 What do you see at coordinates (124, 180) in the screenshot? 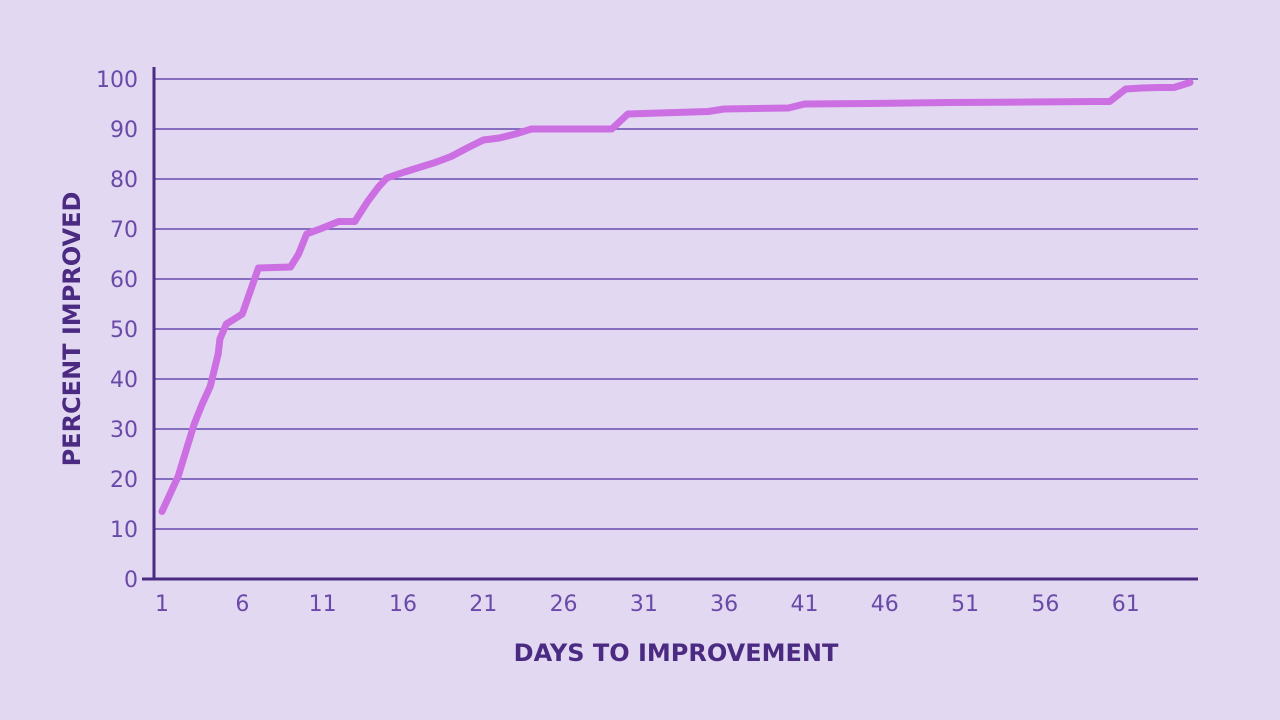
I see `y-tick-label: 80` at bounding box center [124, 180].